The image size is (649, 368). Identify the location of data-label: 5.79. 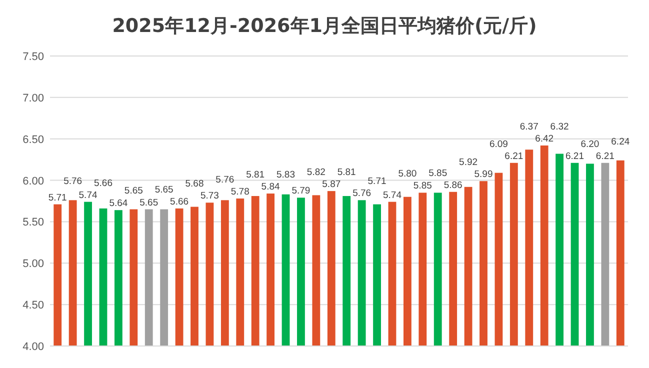
(301, 191).